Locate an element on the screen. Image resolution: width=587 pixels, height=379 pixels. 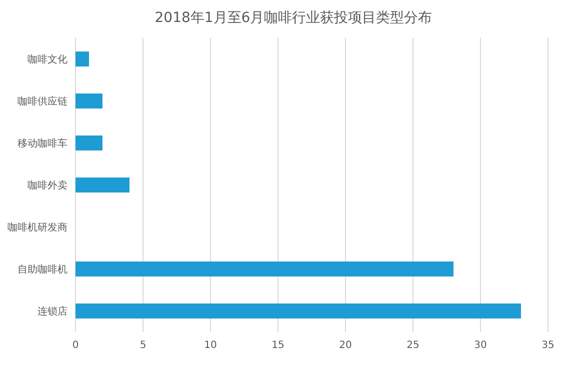
x-tick-label: 35 is located at coordinates (548, 345).